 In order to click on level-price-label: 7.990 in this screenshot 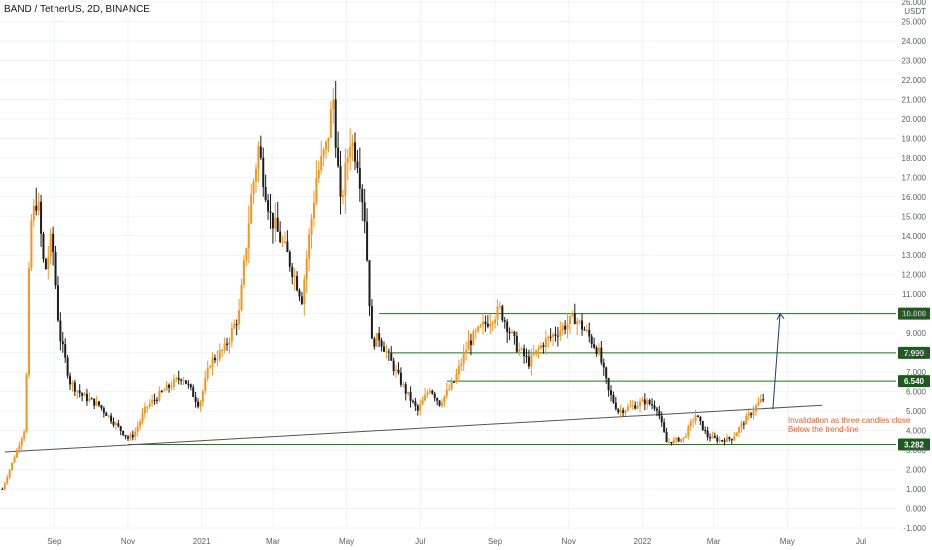, I will do `click(914, 353)`.